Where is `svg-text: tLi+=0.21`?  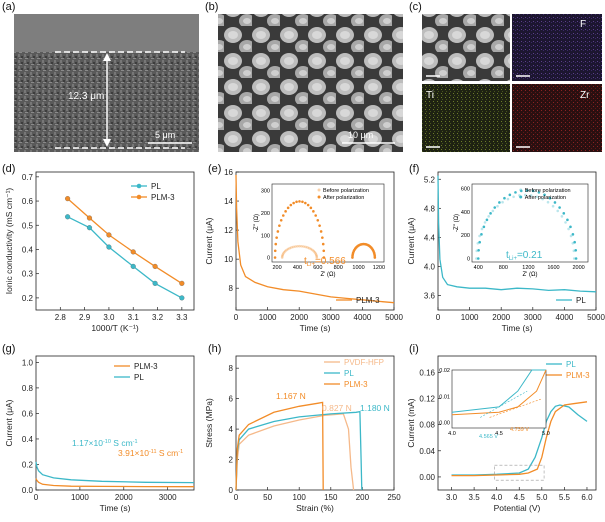
svg-text: tLi+=0.21 is located at coordinates (524, 256).